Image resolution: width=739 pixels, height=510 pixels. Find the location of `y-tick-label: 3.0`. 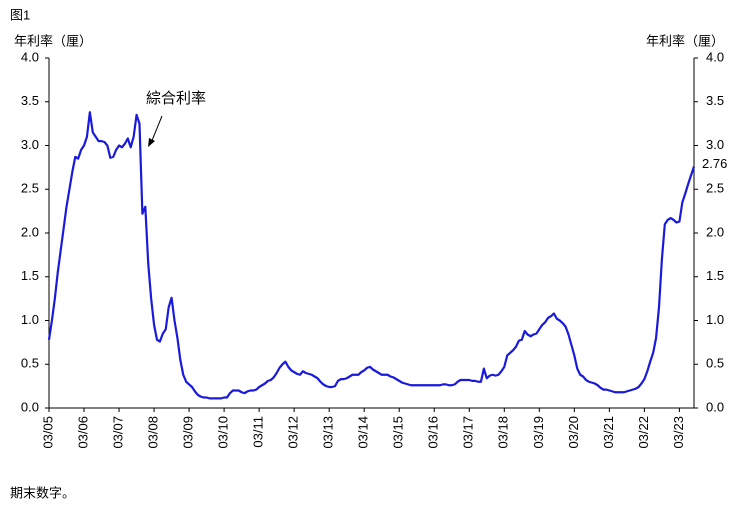

y-tick-label: 3.0 is located at coordinates (30, 144).